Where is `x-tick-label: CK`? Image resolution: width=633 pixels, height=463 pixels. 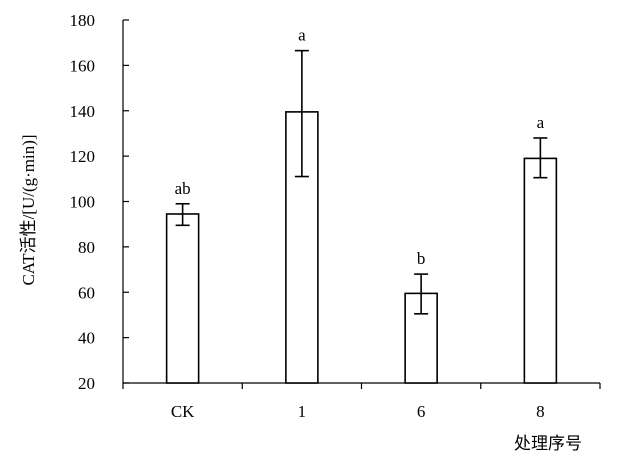
x-tick-label: CK is located at coordinates (183, 411).